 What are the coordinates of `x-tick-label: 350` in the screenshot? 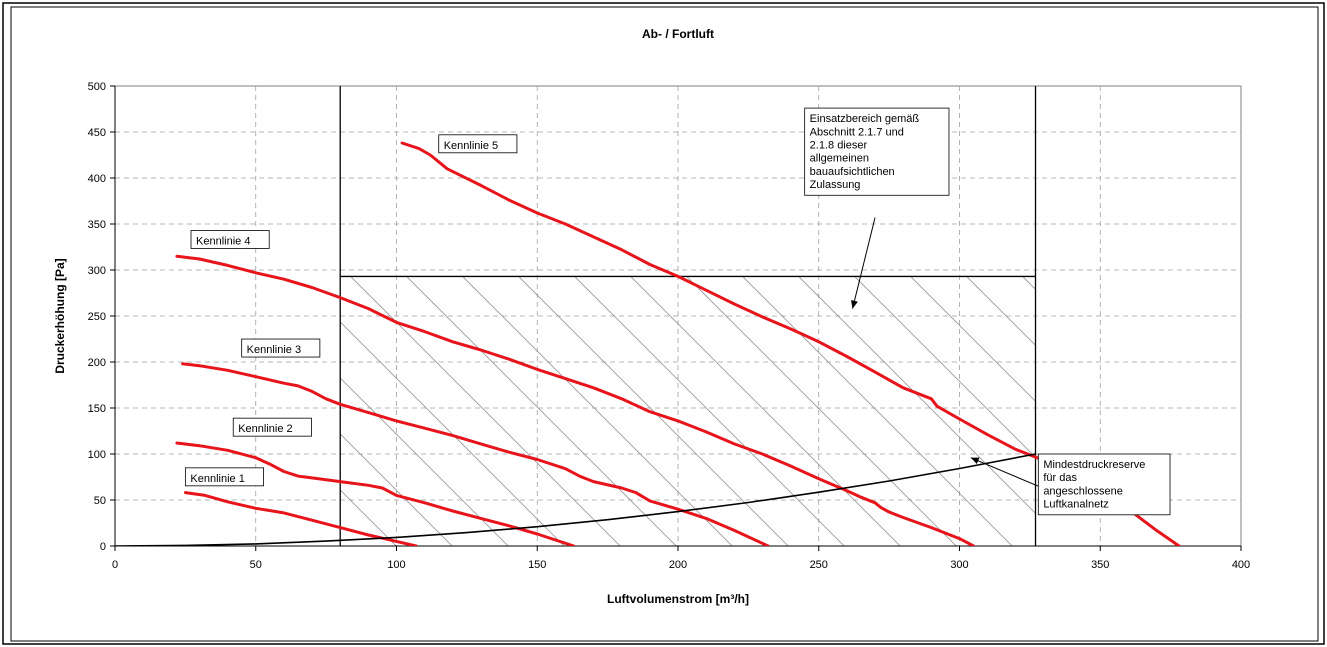 It's located at (1100, 565).